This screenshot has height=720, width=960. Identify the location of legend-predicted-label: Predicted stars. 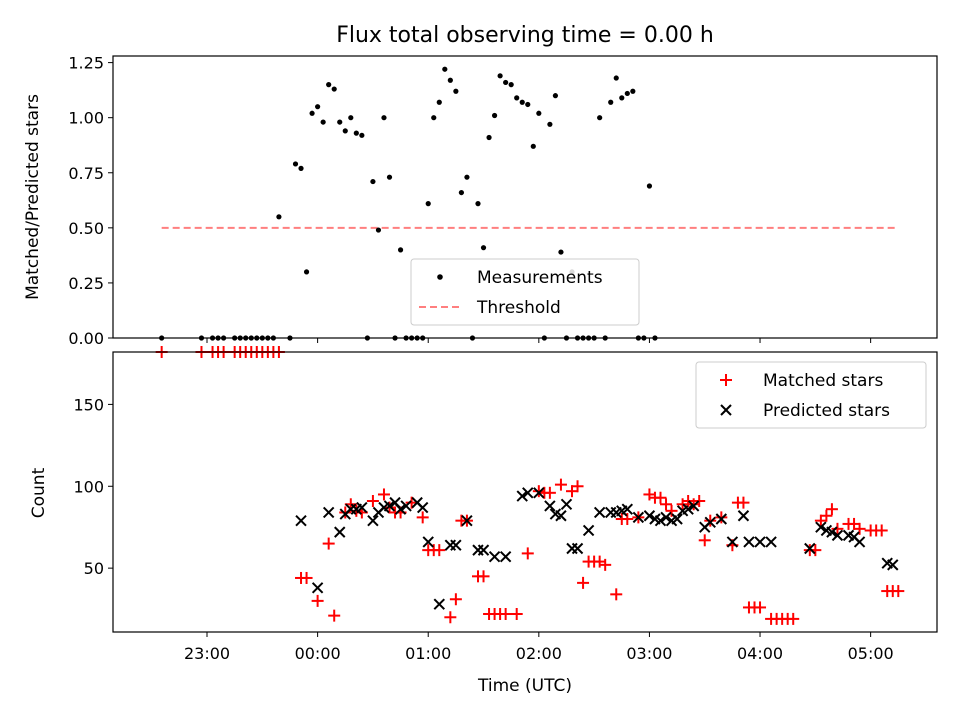
(826, 411).